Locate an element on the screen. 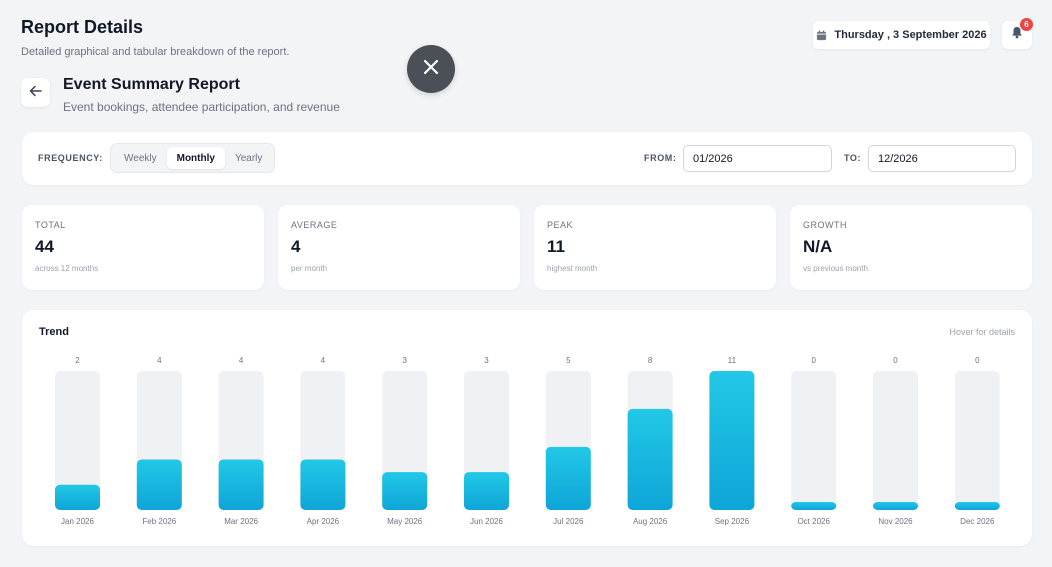 This screenshot has width=1052, height=567. stat-label: TOTAL is located at coordinates (50, 225).